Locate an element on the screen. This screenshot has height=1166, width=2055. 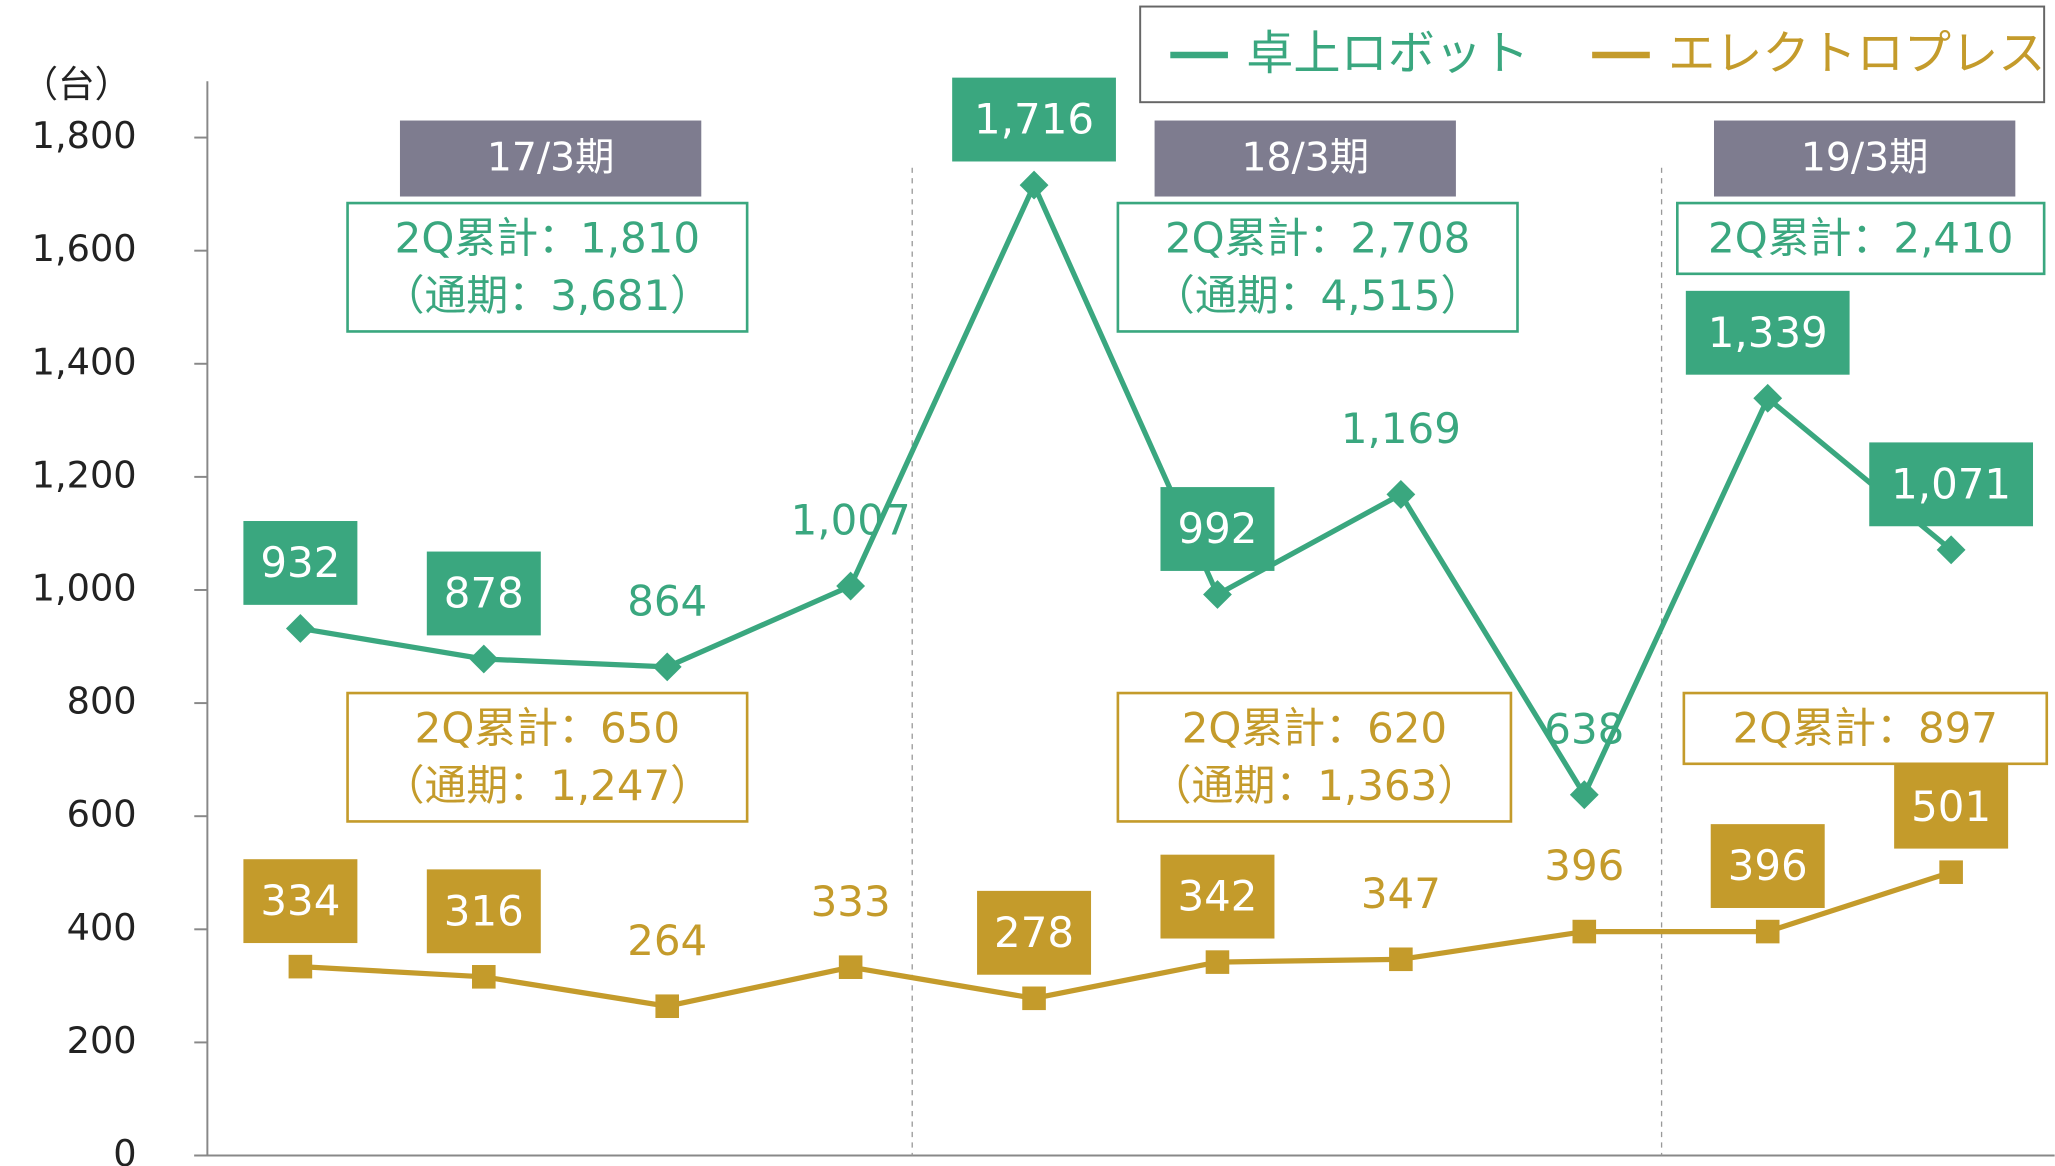
data-label: 334 is located at coordinates (300, 900).